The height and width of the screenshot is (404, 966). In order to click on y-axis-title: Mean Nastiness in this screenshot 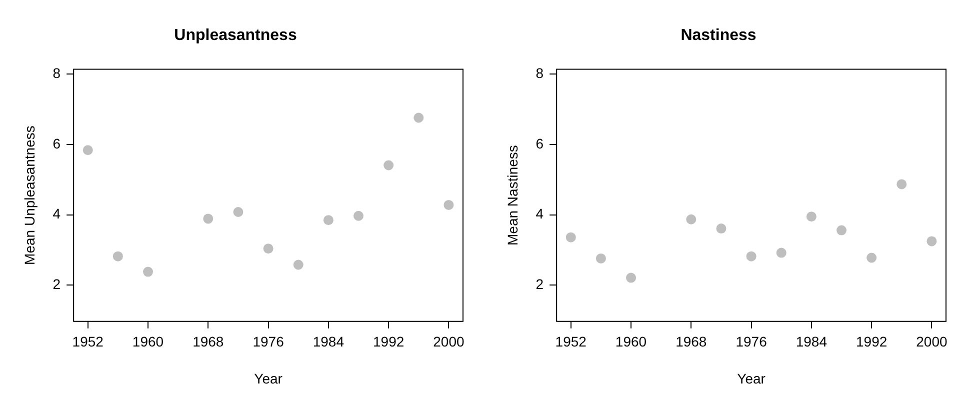, I will do `click(512, 195)`.